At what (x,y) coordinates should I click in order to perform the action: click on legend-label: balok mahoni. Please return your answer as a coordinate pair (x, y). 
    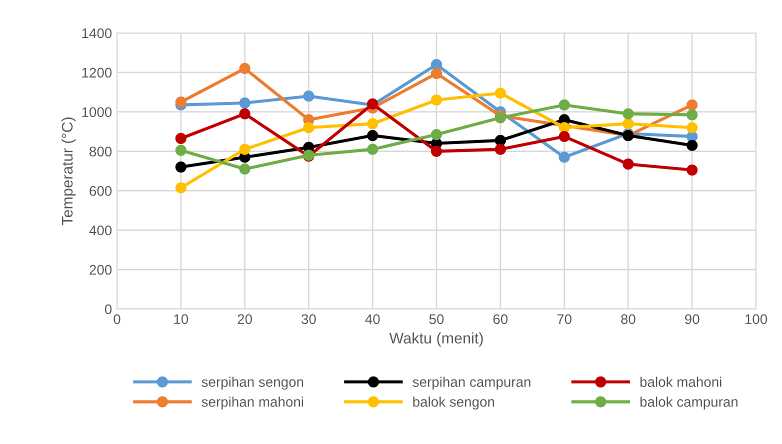
    Looking at the image, I should click on (681, 381).